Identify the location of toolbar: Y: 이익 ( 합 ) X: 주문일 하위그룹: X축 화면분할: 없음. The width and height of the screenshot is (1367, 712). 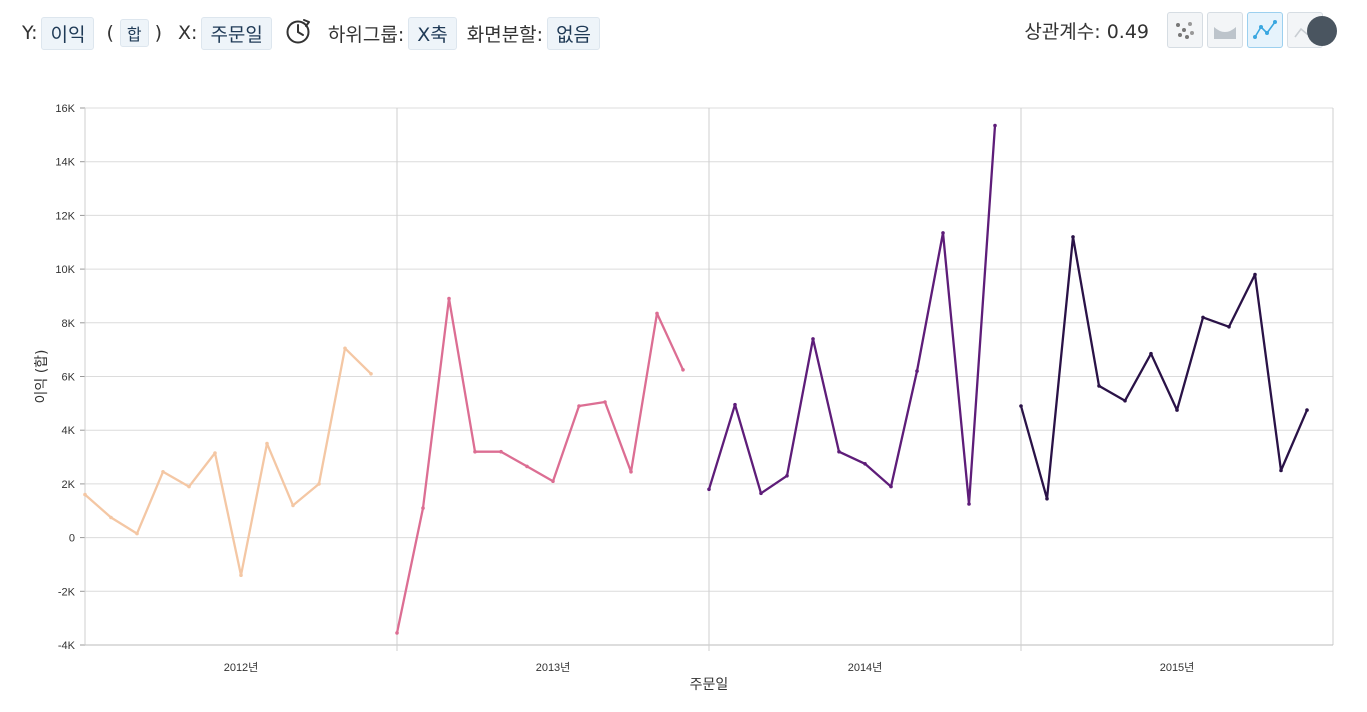
(316, 33).